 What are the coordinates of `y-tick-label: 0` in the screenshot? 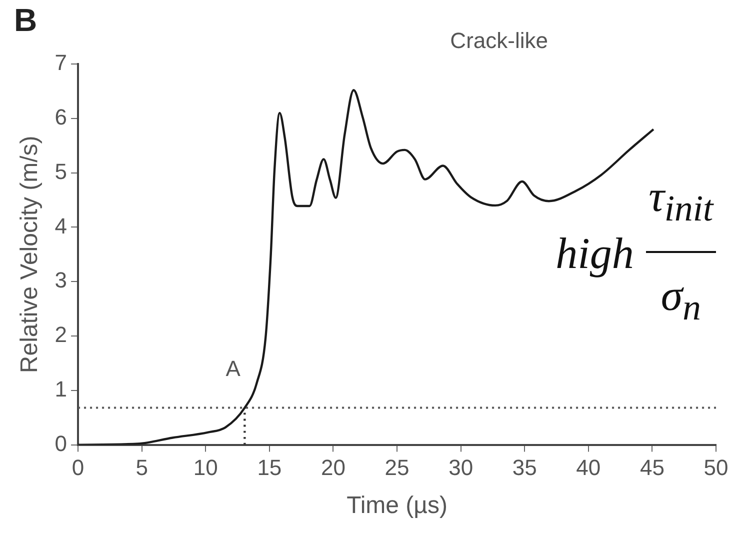 It's located at (61, 443).